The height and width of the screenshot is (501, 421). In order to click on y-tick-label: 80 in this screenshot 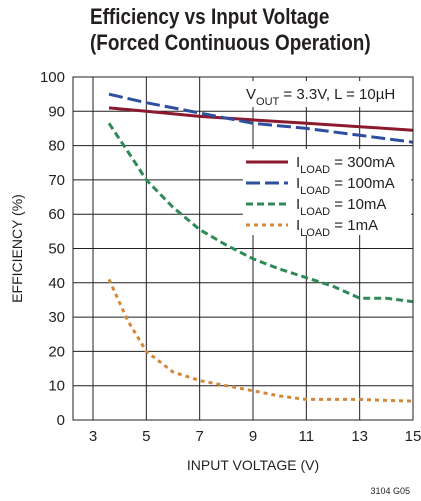, I will do `click(56, 146)`.